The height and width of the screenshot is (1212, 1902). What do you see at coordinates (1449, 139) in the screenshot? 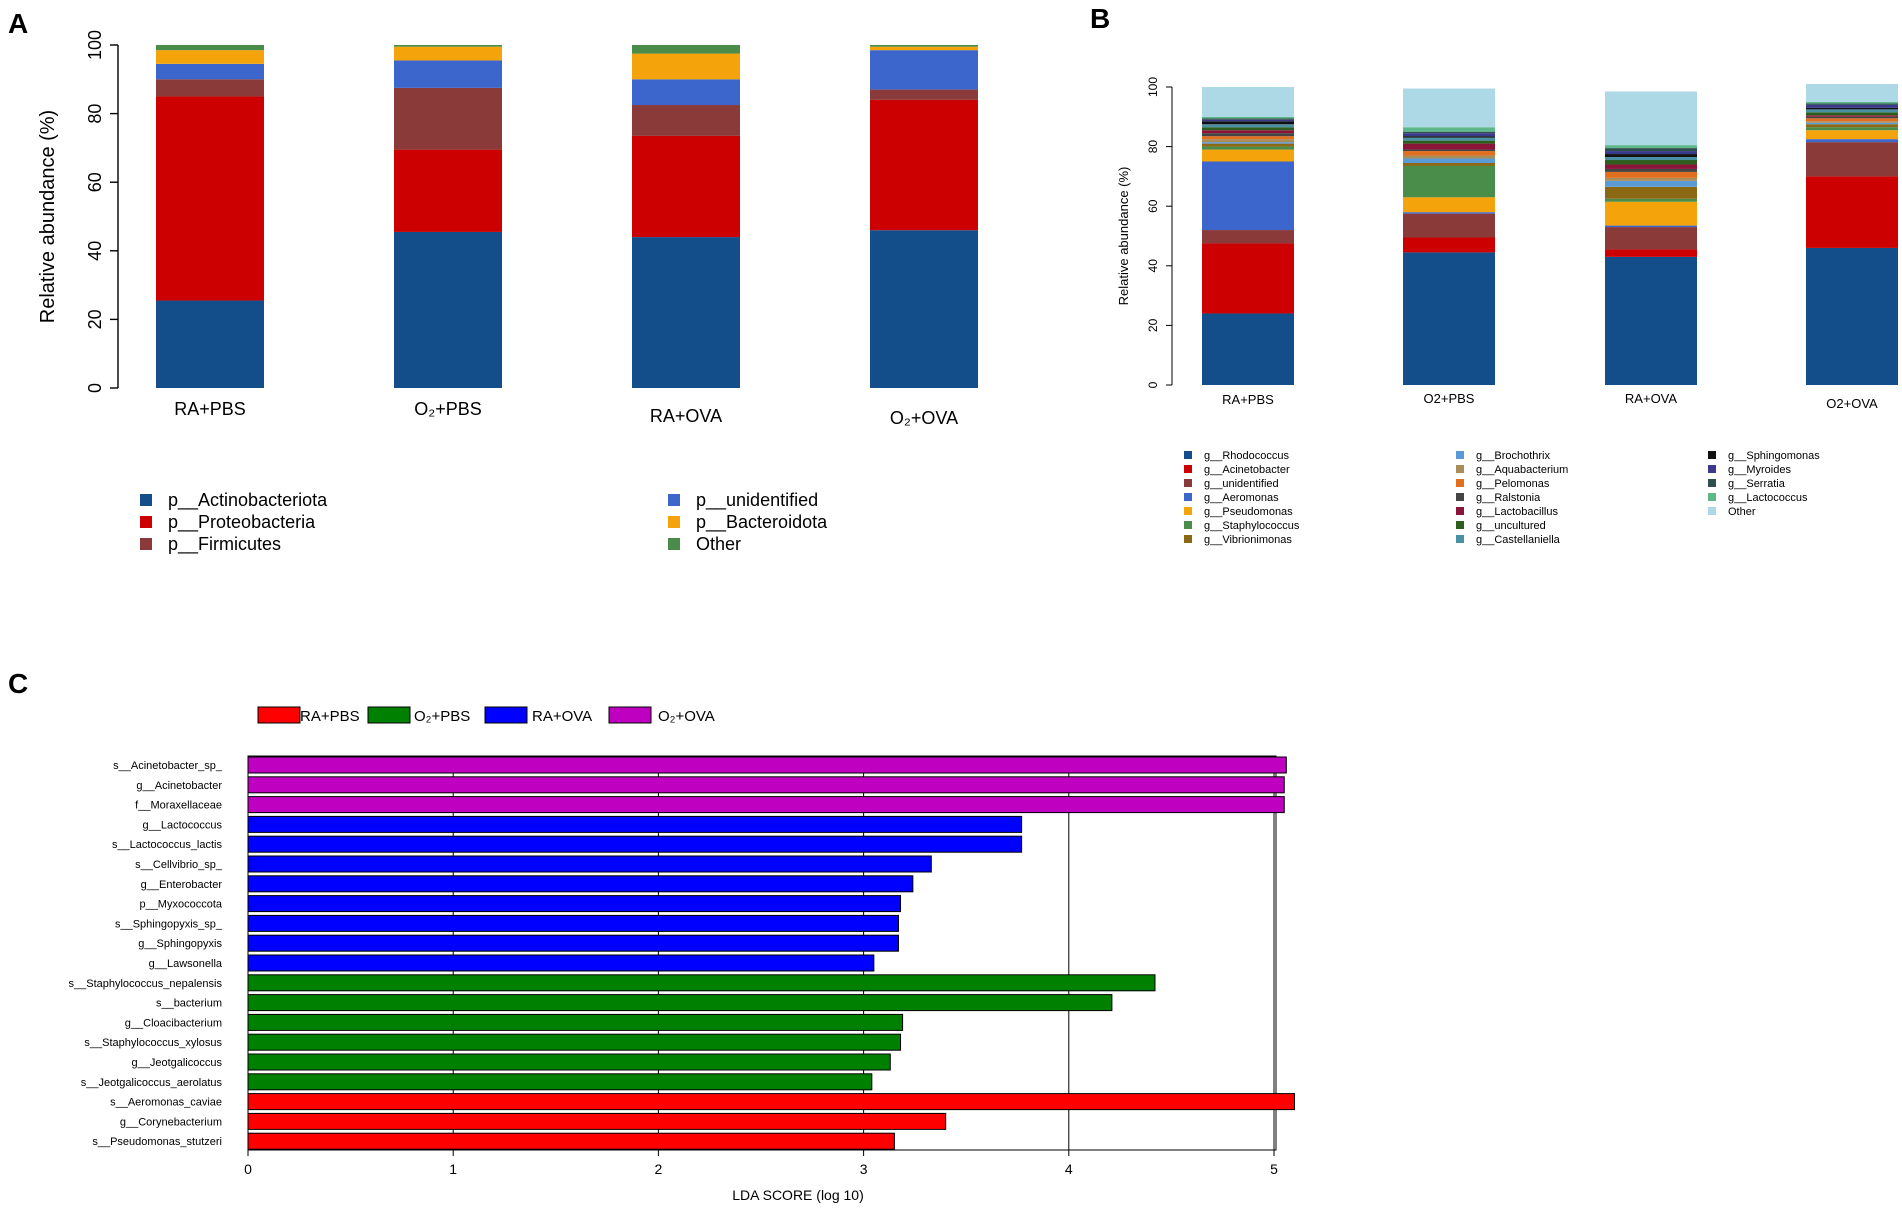
I see `bar-segment-g-castellaniella` at bounding box center [1449, 139].